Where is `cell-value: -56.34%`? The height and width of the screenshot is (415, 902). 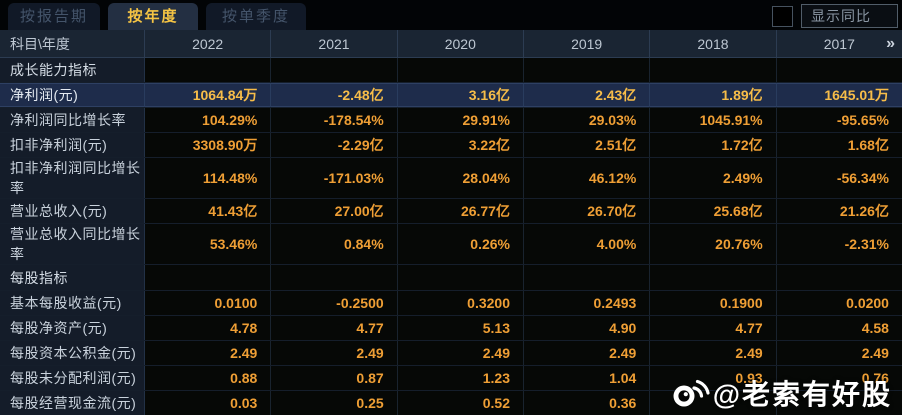
cell-value: -56.34% is located at coordinates (839, 178).